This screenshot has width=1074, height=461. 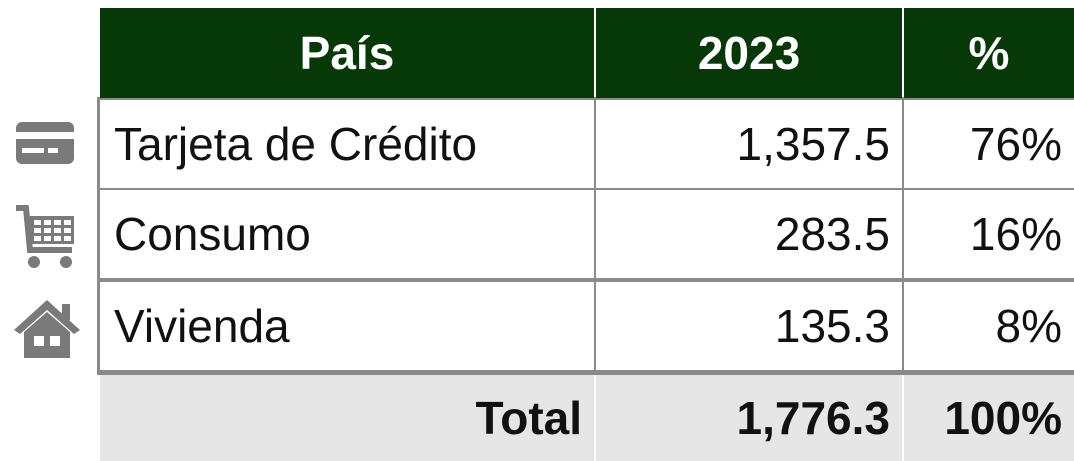 I want to click on cart-icon, so click(x=45, y=236).